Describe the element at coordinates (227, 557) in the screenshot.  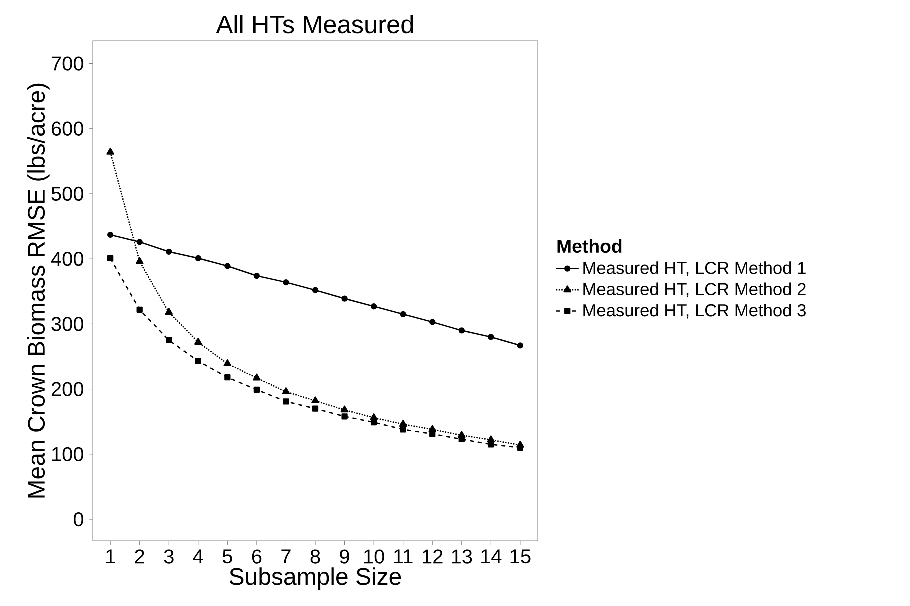
I see `x-tick-label: 5` at that location.